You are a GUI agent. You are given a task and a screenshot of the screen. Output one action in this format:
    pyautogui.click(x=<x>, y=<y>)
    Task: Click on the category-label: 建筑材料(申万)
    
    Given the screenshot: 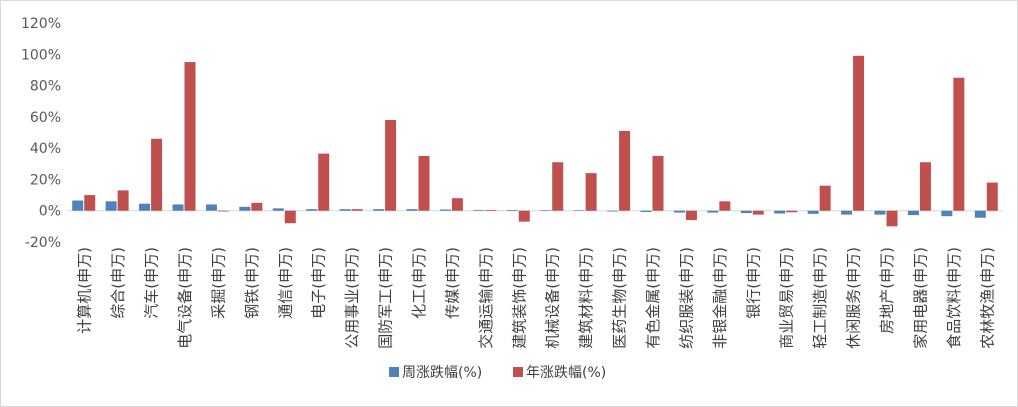 What is the action you would take?
    pyautogui.click(x=586, y=298)
    